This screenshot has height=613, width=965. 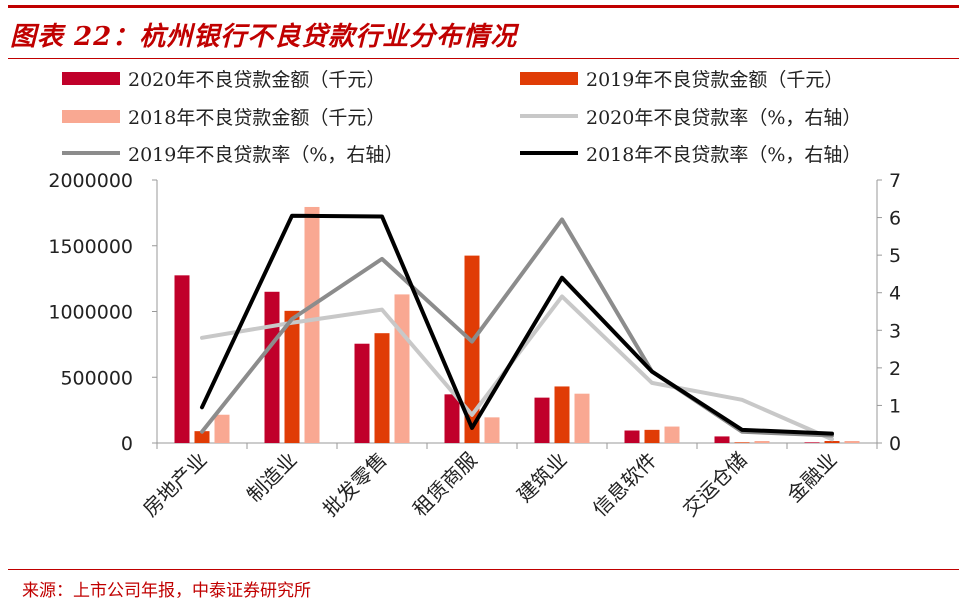 I want to click on legend-label: 2020年不良贷款金额（千元）, so click(x=257, y=79).